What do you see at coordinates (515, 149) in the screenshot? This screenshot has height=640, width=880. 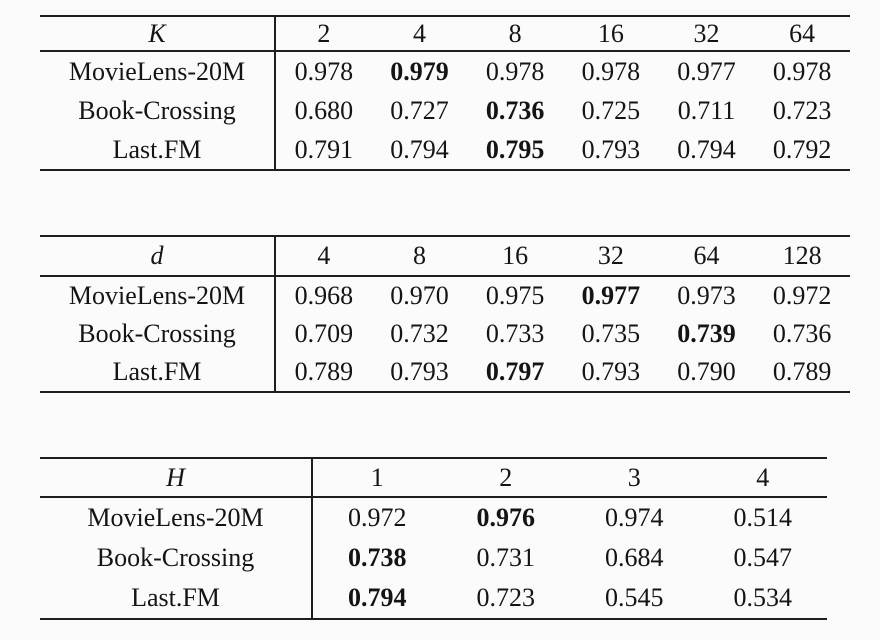 I see `value-cell: 0.795` at bounding box center [515, 149].